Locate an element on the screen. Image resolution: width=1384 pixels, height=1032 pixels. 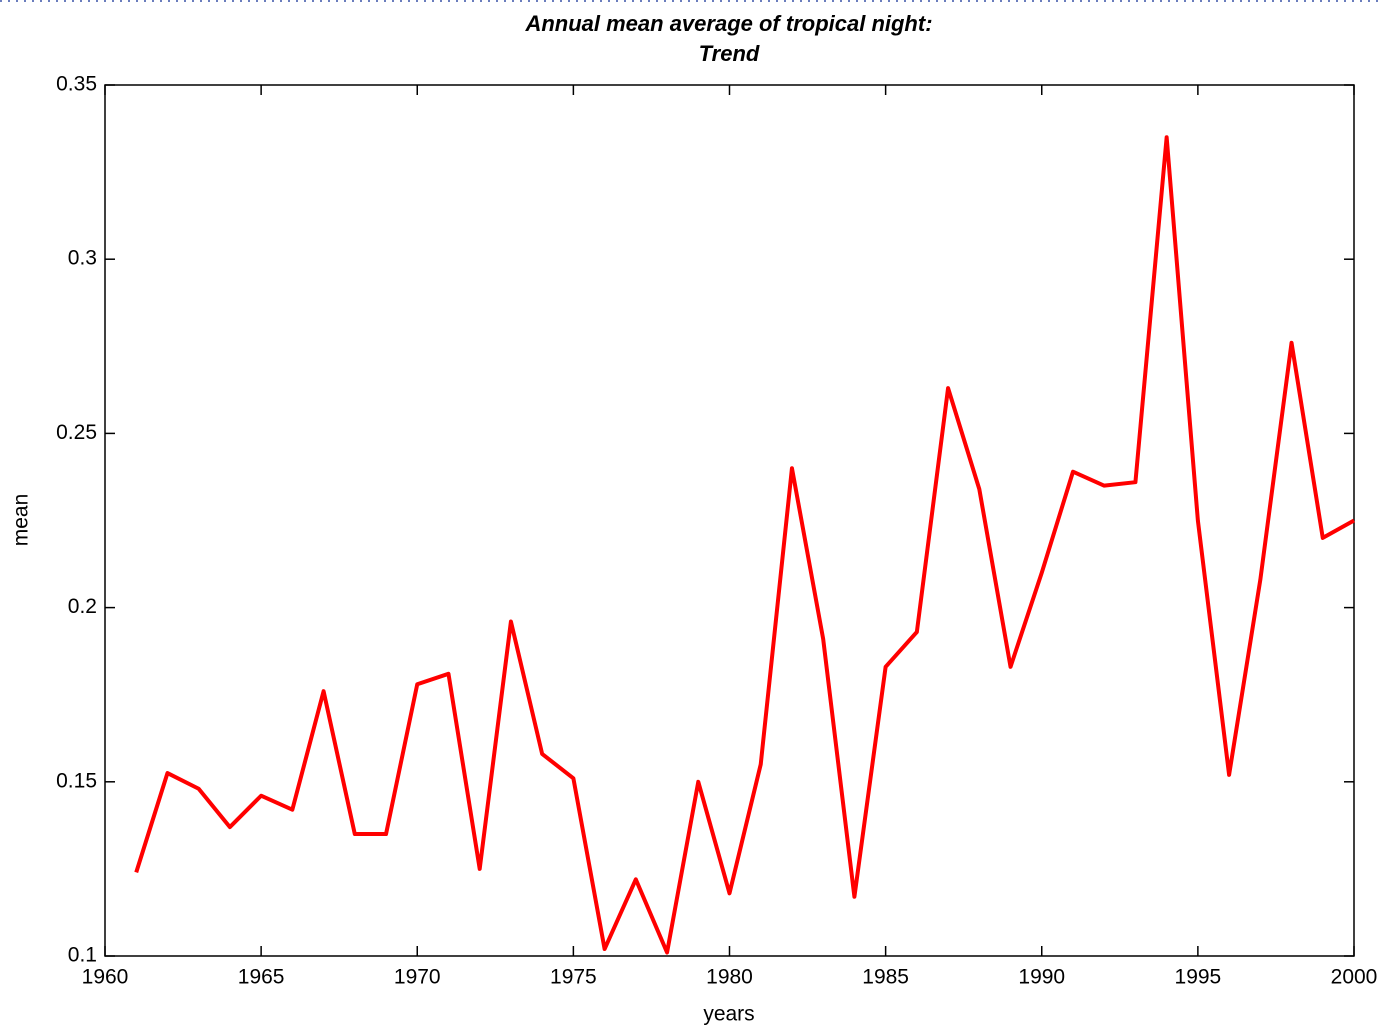
x-tick-label: 1985 is located at coordinates (885, 977).